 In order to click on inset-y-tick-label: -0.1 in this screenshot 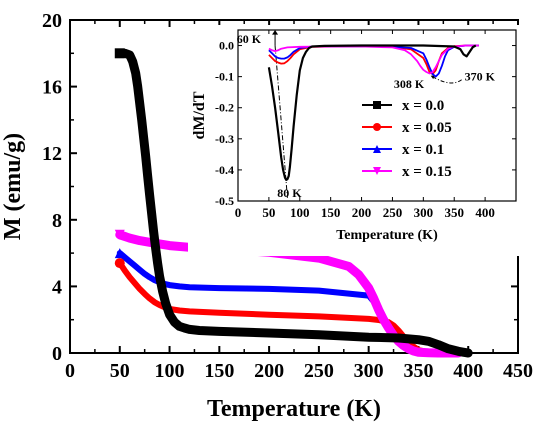, I will do `click(224, 77)`.